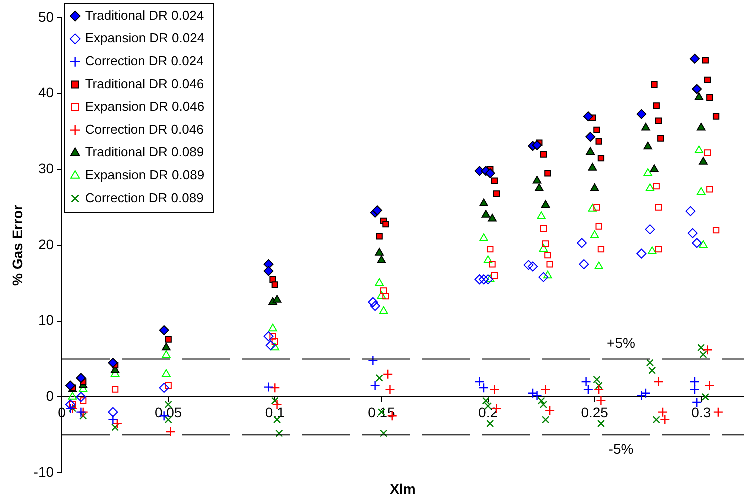  Describe the element at coordinates (44, 472) in the screenshot. I see `y-tick-label: -10` at that location.